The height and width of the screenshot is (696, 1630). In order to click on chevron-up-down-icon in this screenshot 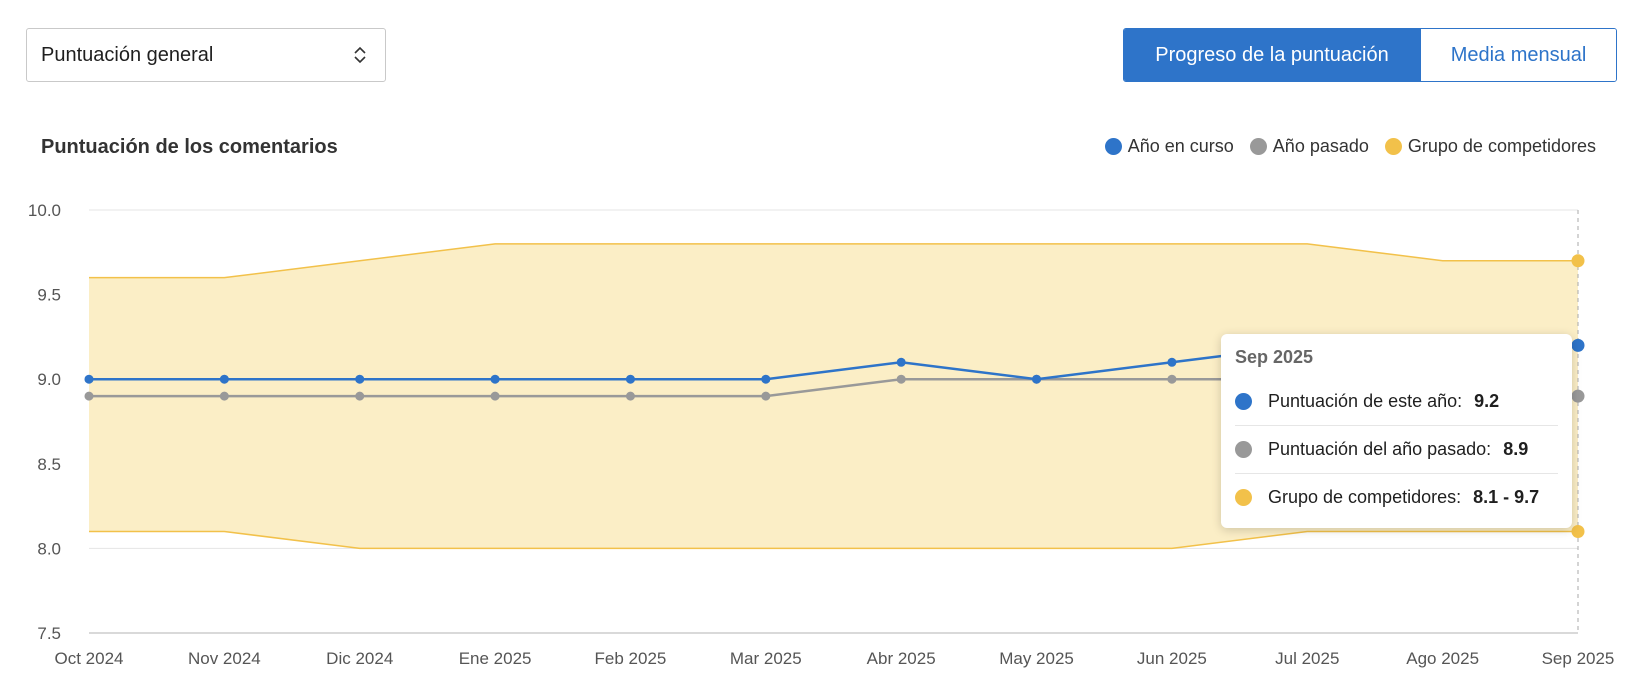, I will do `click(360, 55)`.